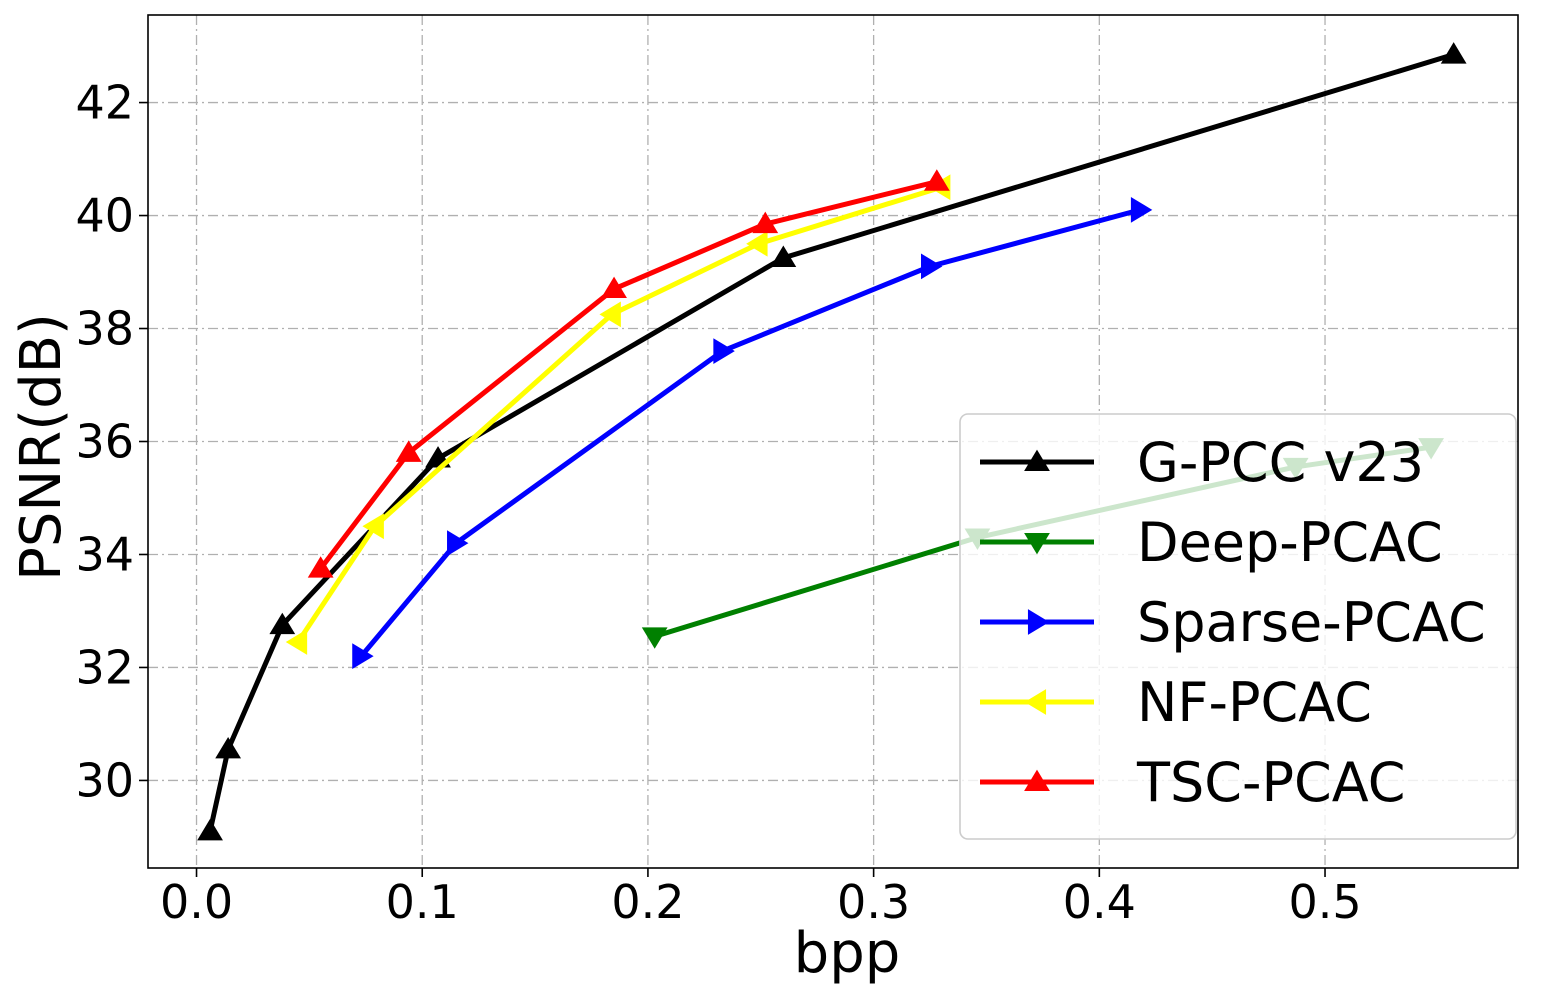 The height and width of the screenshot is (1000, 1560). I want to click on x-tick-label: 0.0, so click(196, 902).